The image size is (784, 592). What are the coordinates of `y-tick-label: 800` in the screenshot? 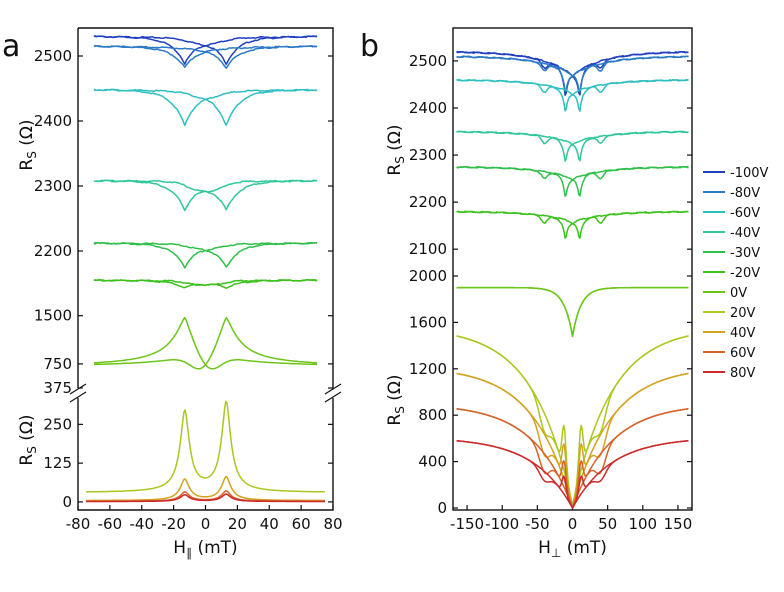 It's located at (432, 415).